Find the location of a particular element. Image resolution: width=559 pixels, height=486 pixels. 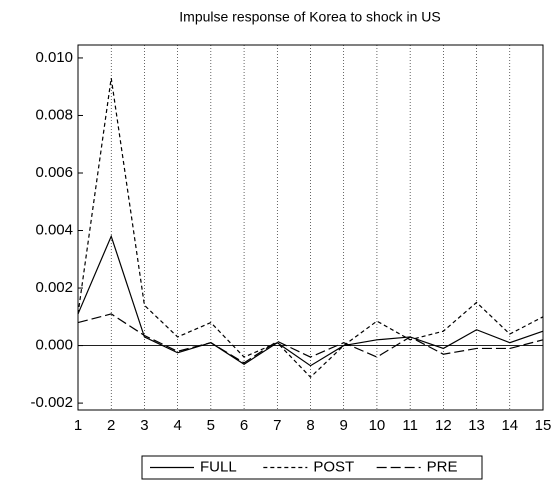

legend-label: FULL is located at coordinates (218, 466).